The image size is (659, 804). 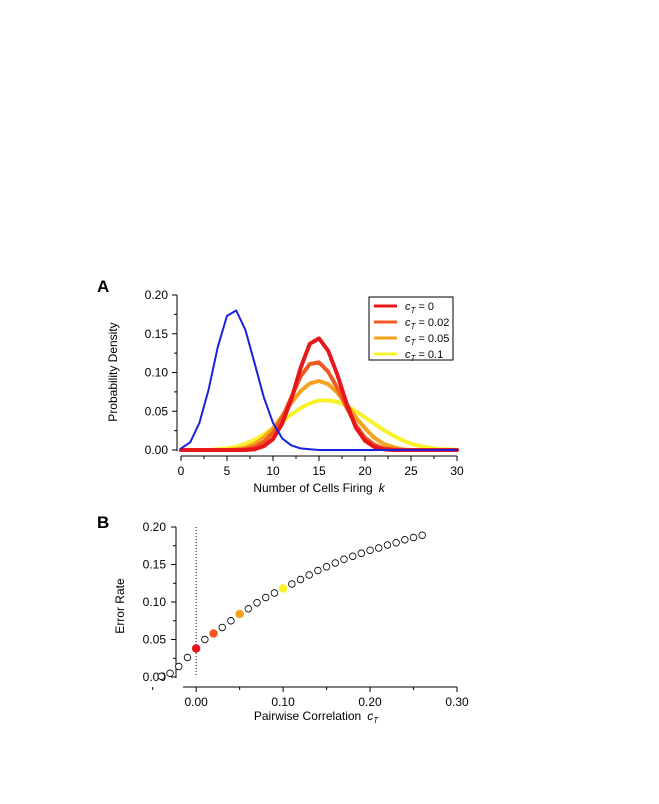 What do you see at coordinates (457, 702) in the screenshot?
I see `x-tick-label: 0.30` at bounding box center [457, 702].